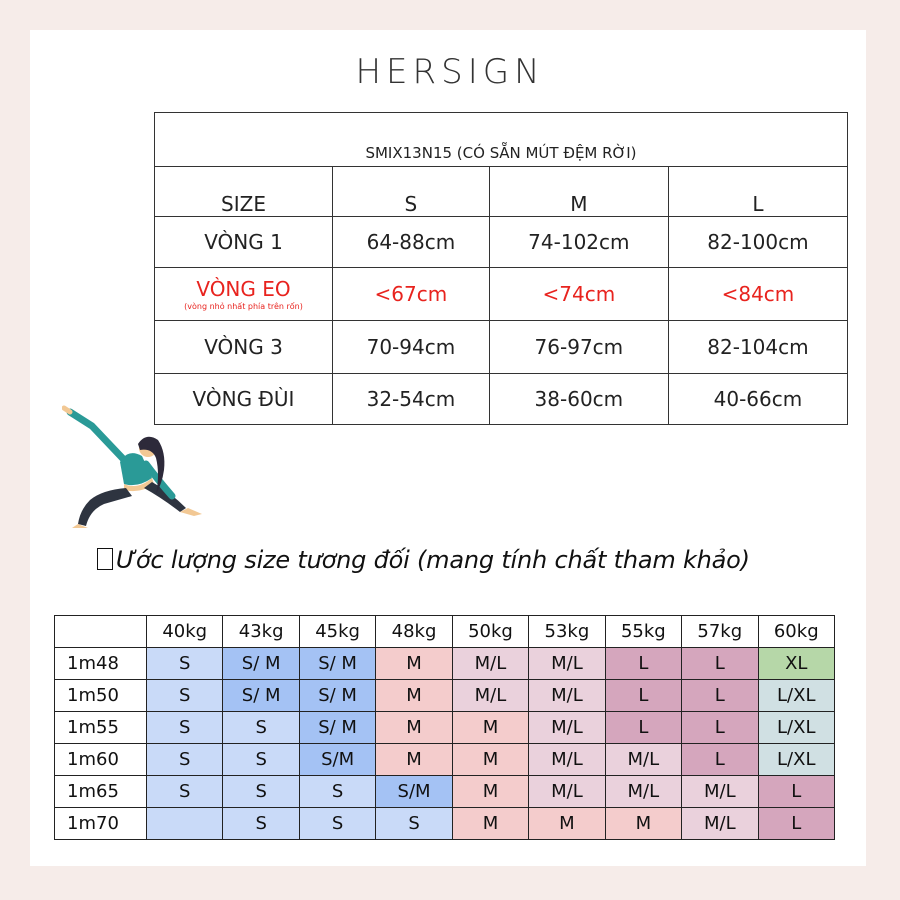  What do you see at coordinates (100, 759) in the screenshot?
I see `height-label: 1m60` at bounding box center [100, 759].